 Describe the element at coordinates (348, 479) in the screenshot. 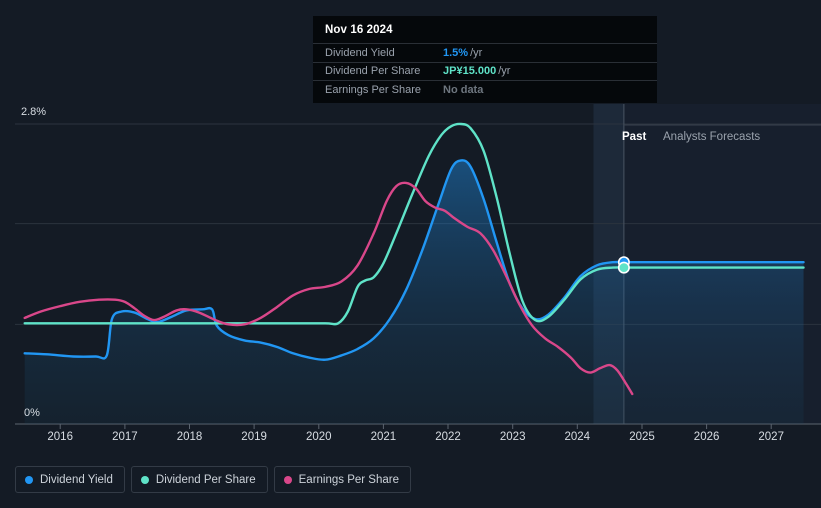

I see `legend-item-label: Earnings Per Share` at that location.